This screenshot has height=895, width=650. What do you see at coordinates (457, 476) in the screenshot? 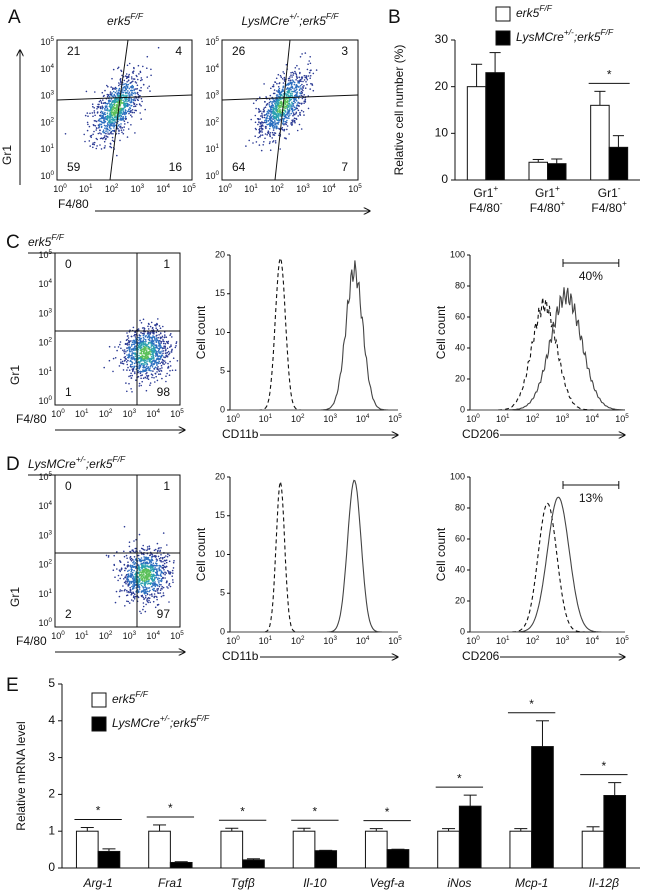
I see `y-tick-label: 100` at bounding box center [457, 476].